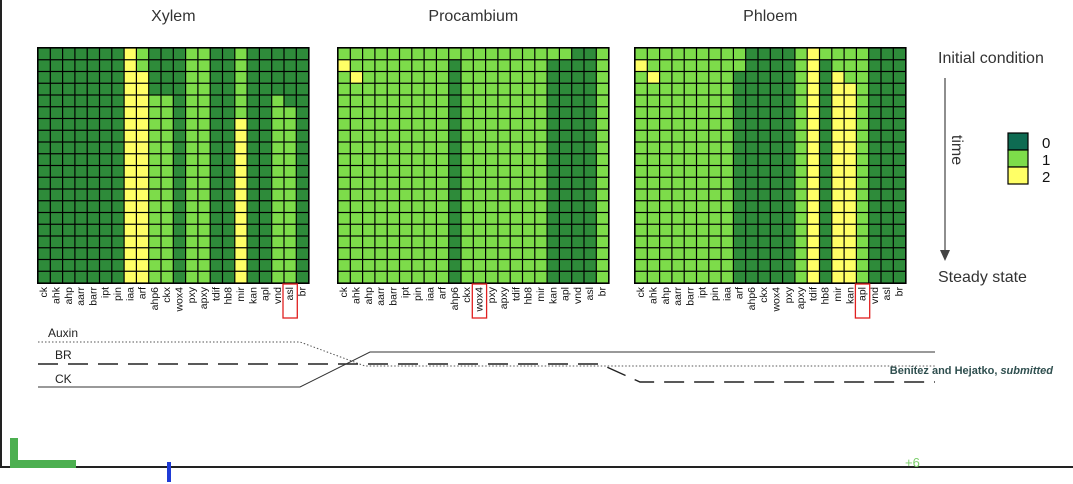  I want to click on page-fragment: +6, so click(912, 462).